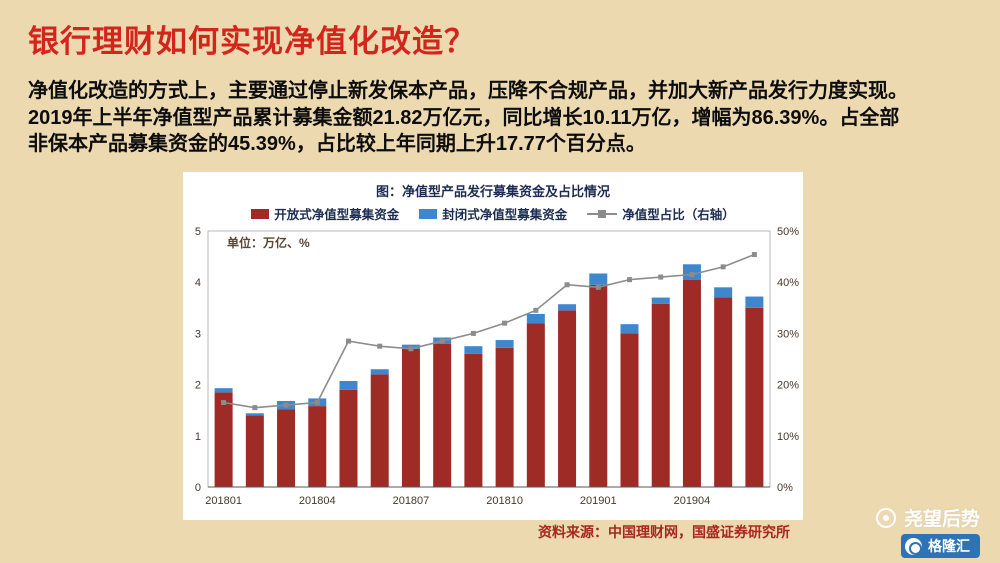  I want to click on legend-label-ratio: 净值型占比（右轴）, so click(678, 215).